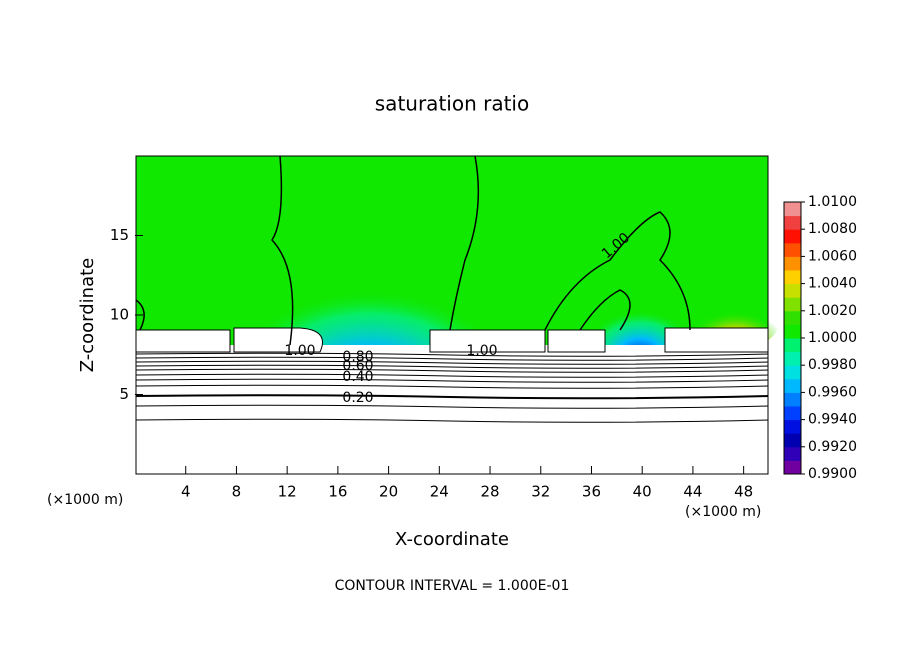 Image resolution: width=904 pixels, height=654 pixels. Describe the element at coordinates (832, 474) in the screenshot. I see `colorbar-tick-label: 0.9900` at that location.